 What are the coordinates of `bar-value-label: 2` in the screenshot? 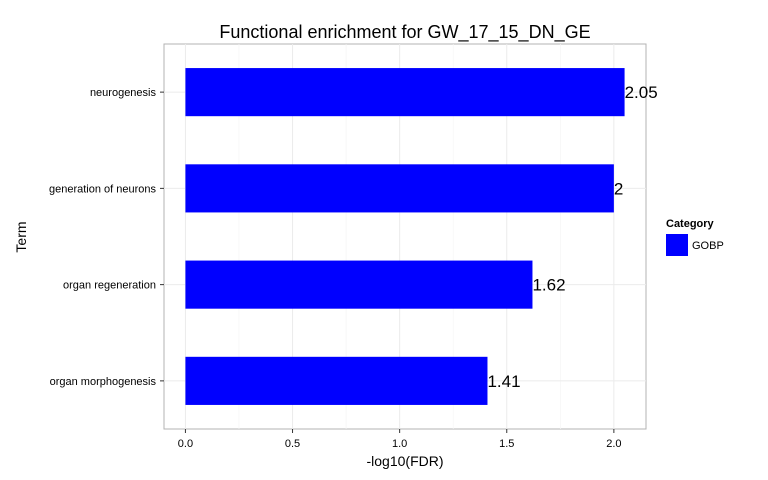 It's located at (618, 188).